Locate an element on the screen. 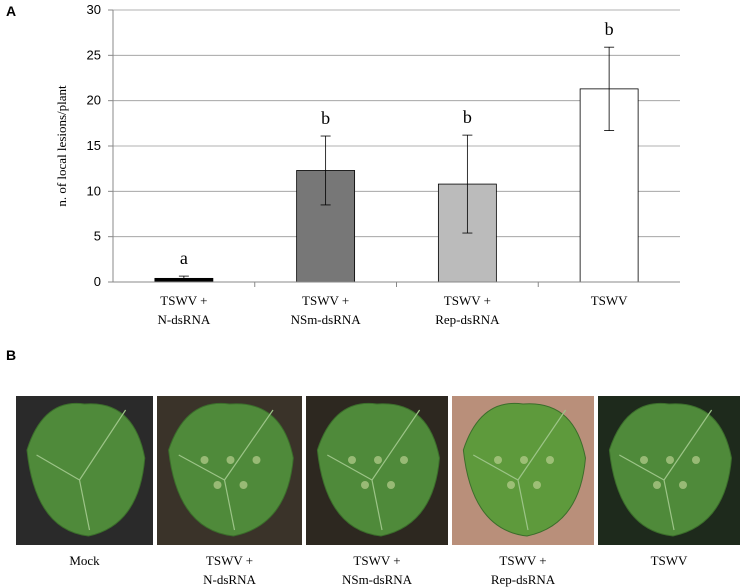 This screenshot has height=588, width=742. photo-caption: TSWV + Rep-dsRNA is located at coordinates (523, 570).